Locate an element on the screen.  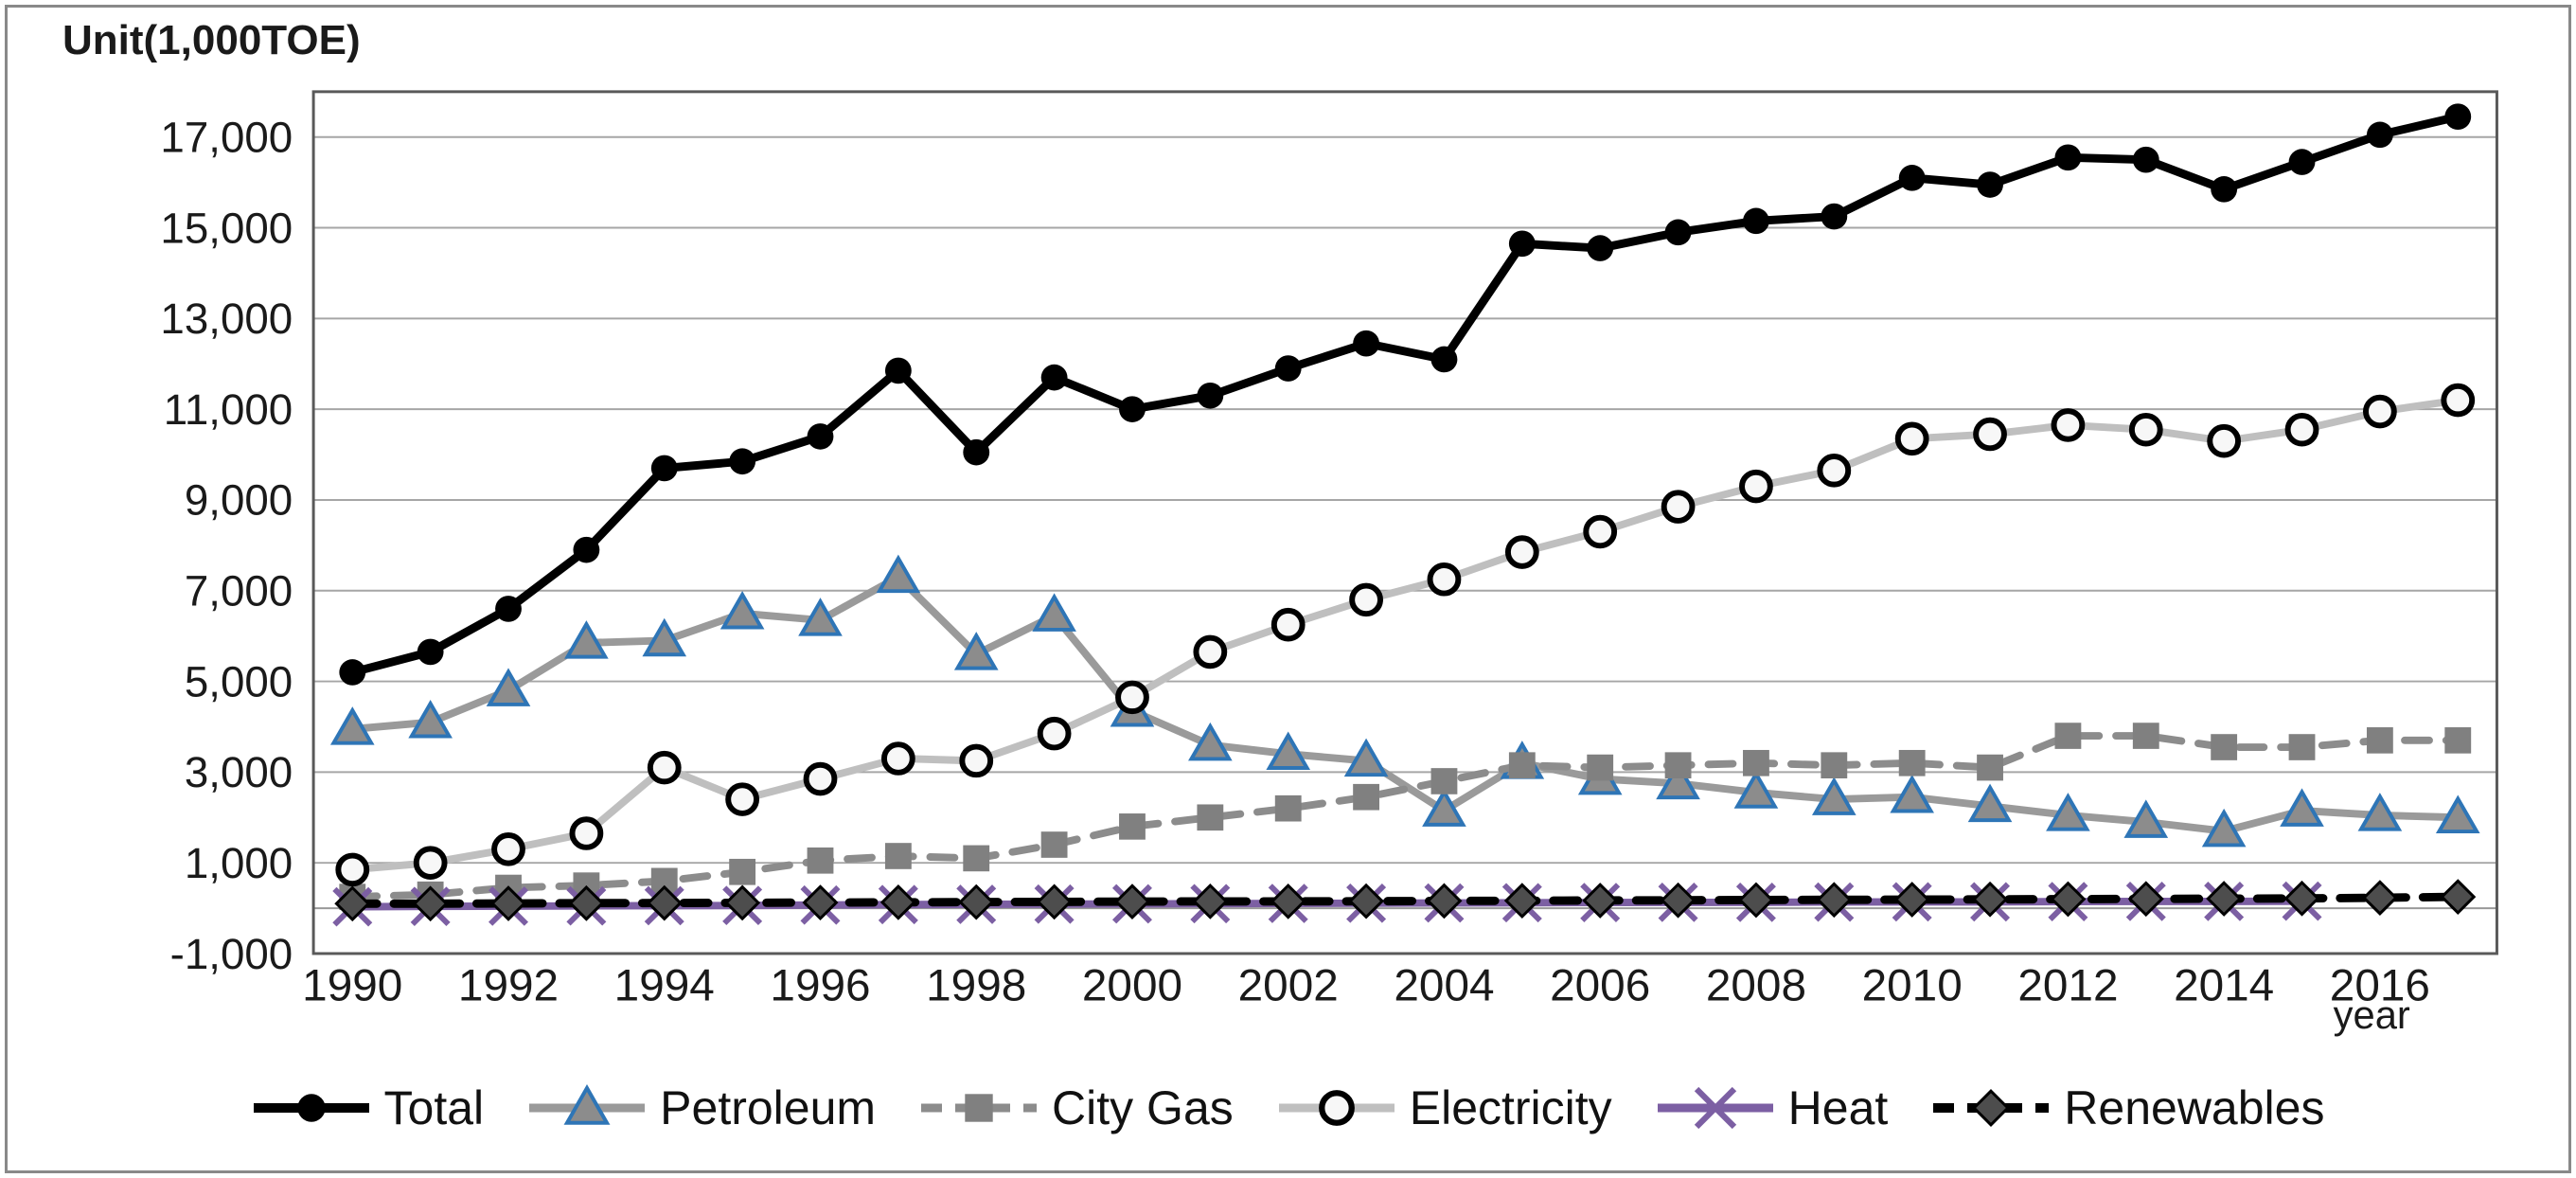
y-tick-label: 5,000 is located at coordinates (239, 682).